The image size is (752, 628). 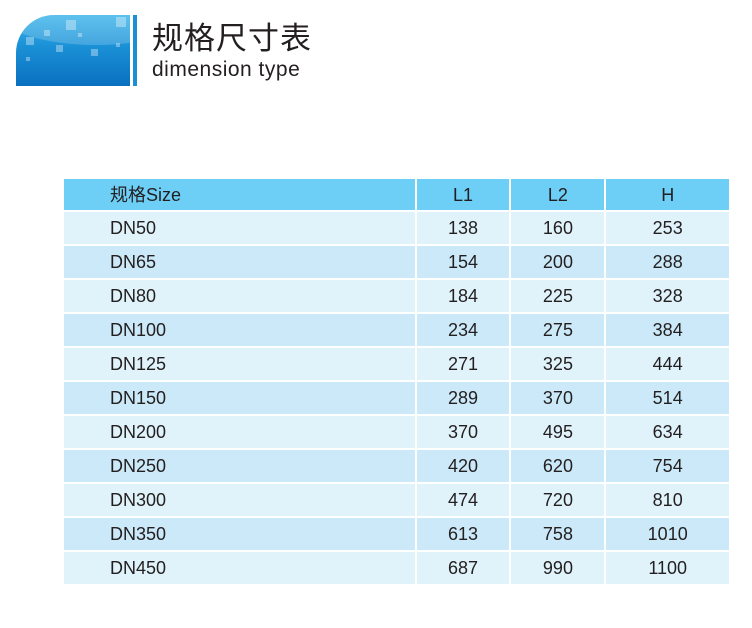 I want to click on table-row: DN450 687 990 1100, so click(x=396, y=568).